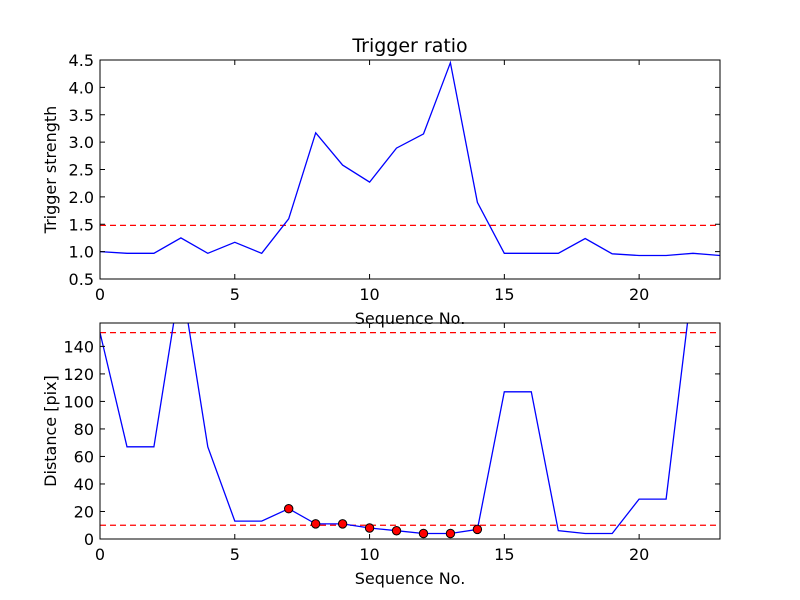  I want to click on y-tick-label: 120, so click(78, 374).